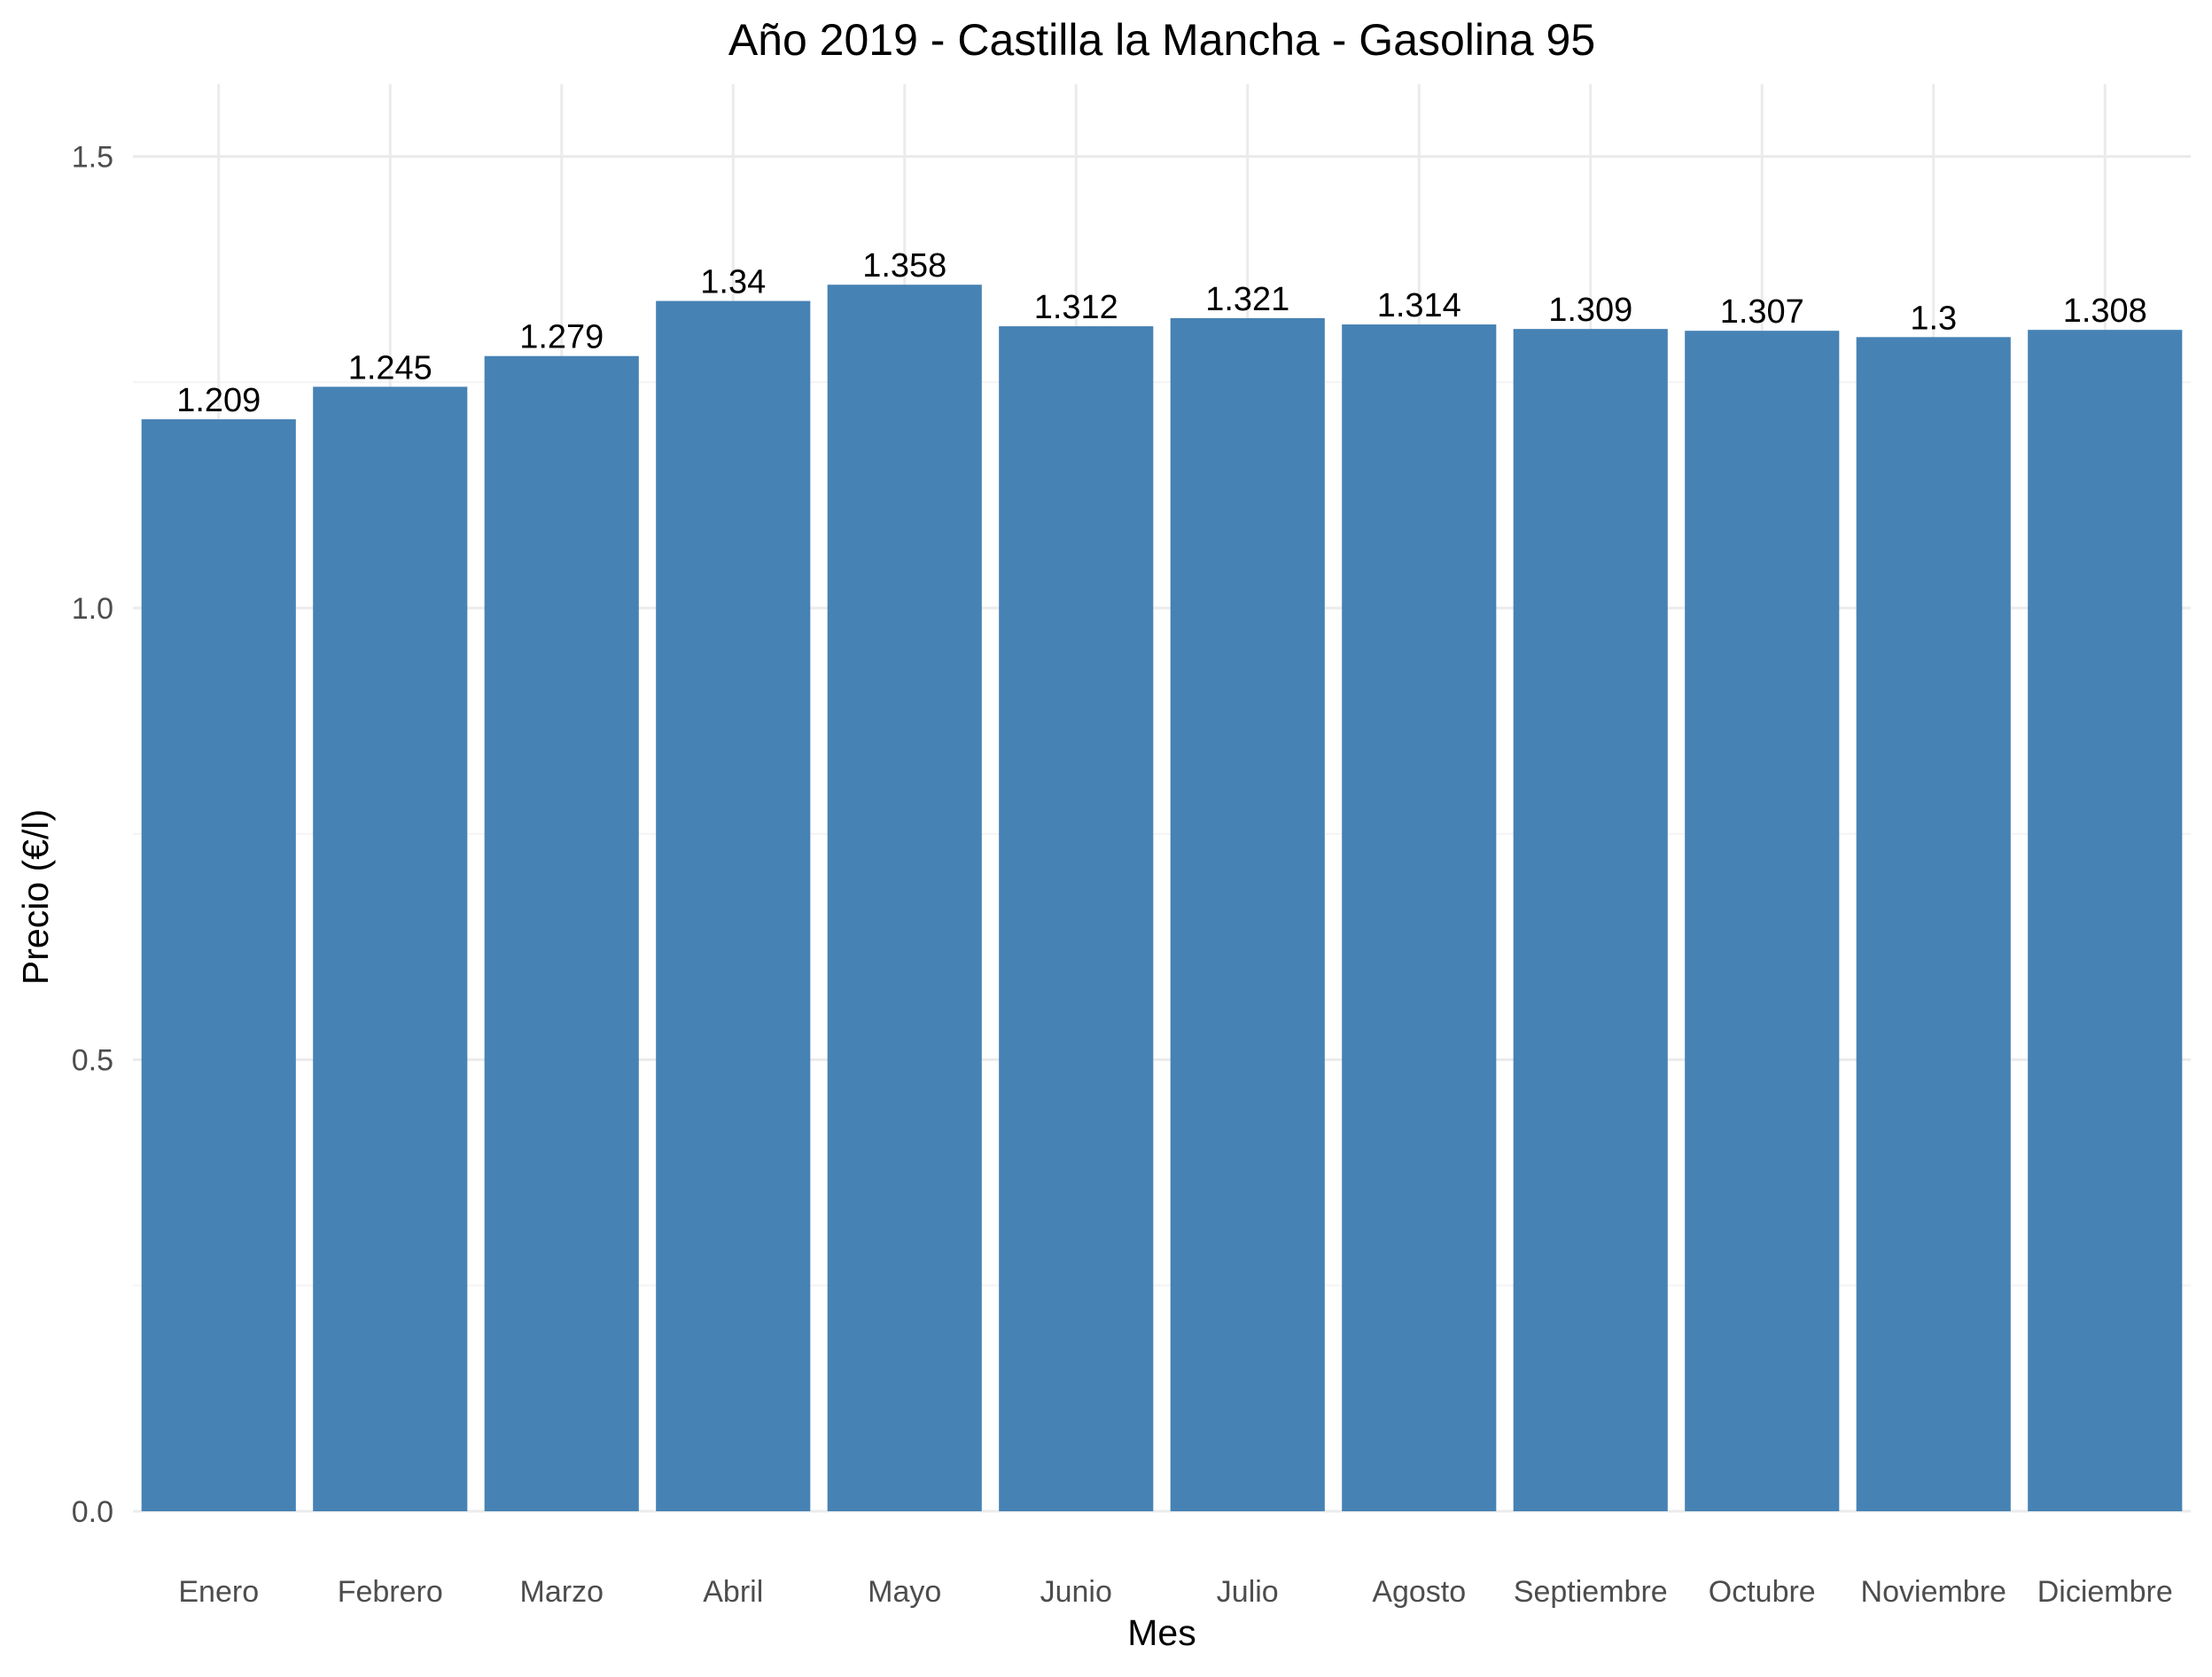 Image resolution: width=2212 pixels, height=1677 pixels. I want to click on bar-value-label: 1.245, so click(390, 367).